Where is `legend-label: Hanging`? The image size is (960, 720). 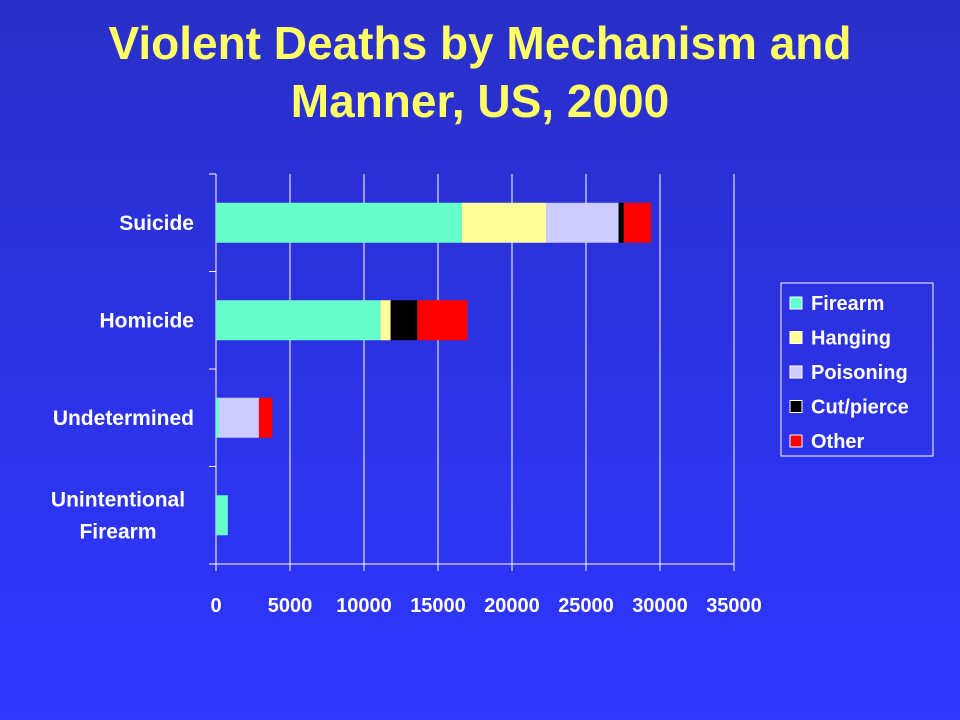
legend-label: Hanging is located at coordinates (851, 339).